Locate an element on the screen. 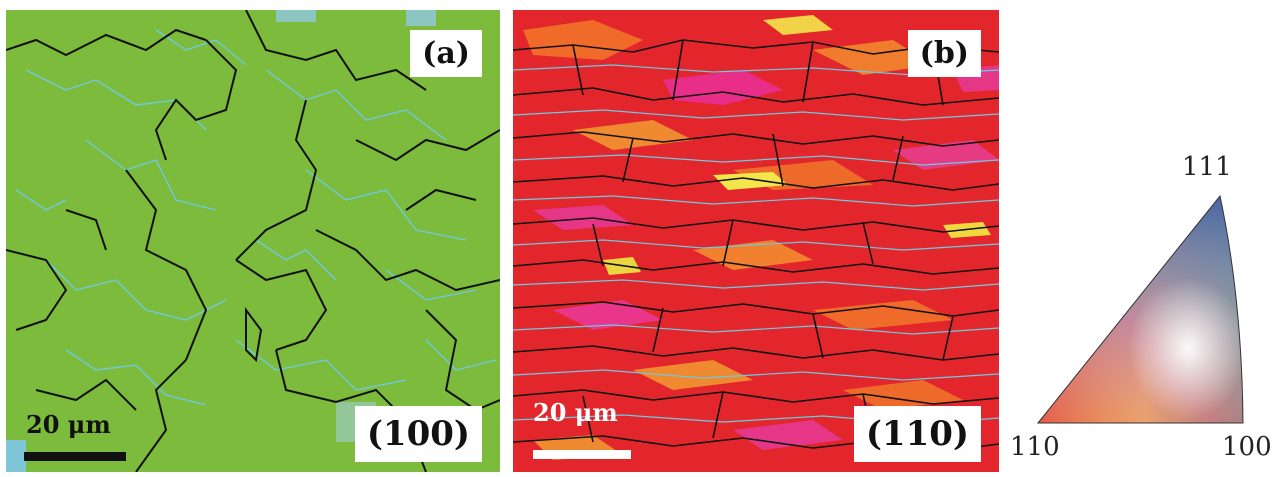 Image resolution: width=1286 pixels, height=477 pixels. panel-label: (a) is located at coordinates (446, 53).